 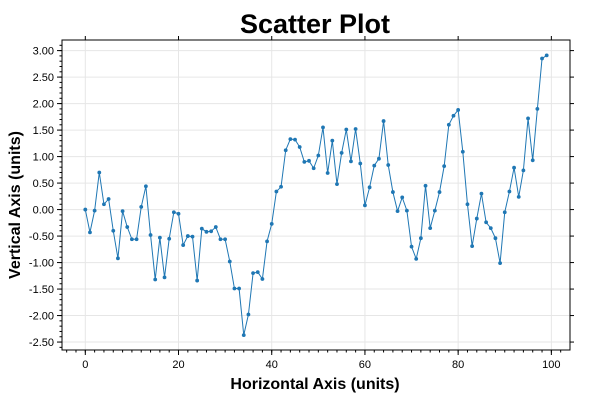 What do you see at coordinates (41, 343) in the screenshot?
I see `y-tick-label: -2.50` at bounding box center [41, 343].